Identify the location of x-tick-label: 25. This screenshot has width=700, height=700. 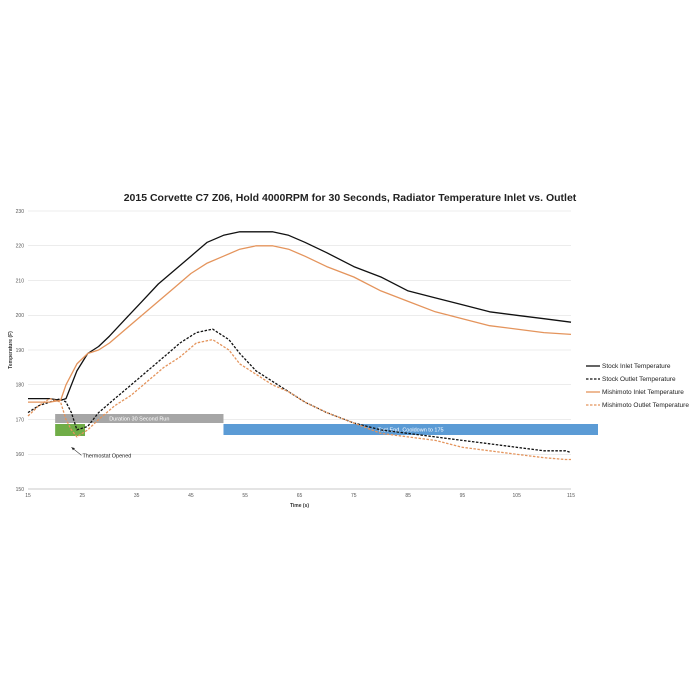
(83, 496).